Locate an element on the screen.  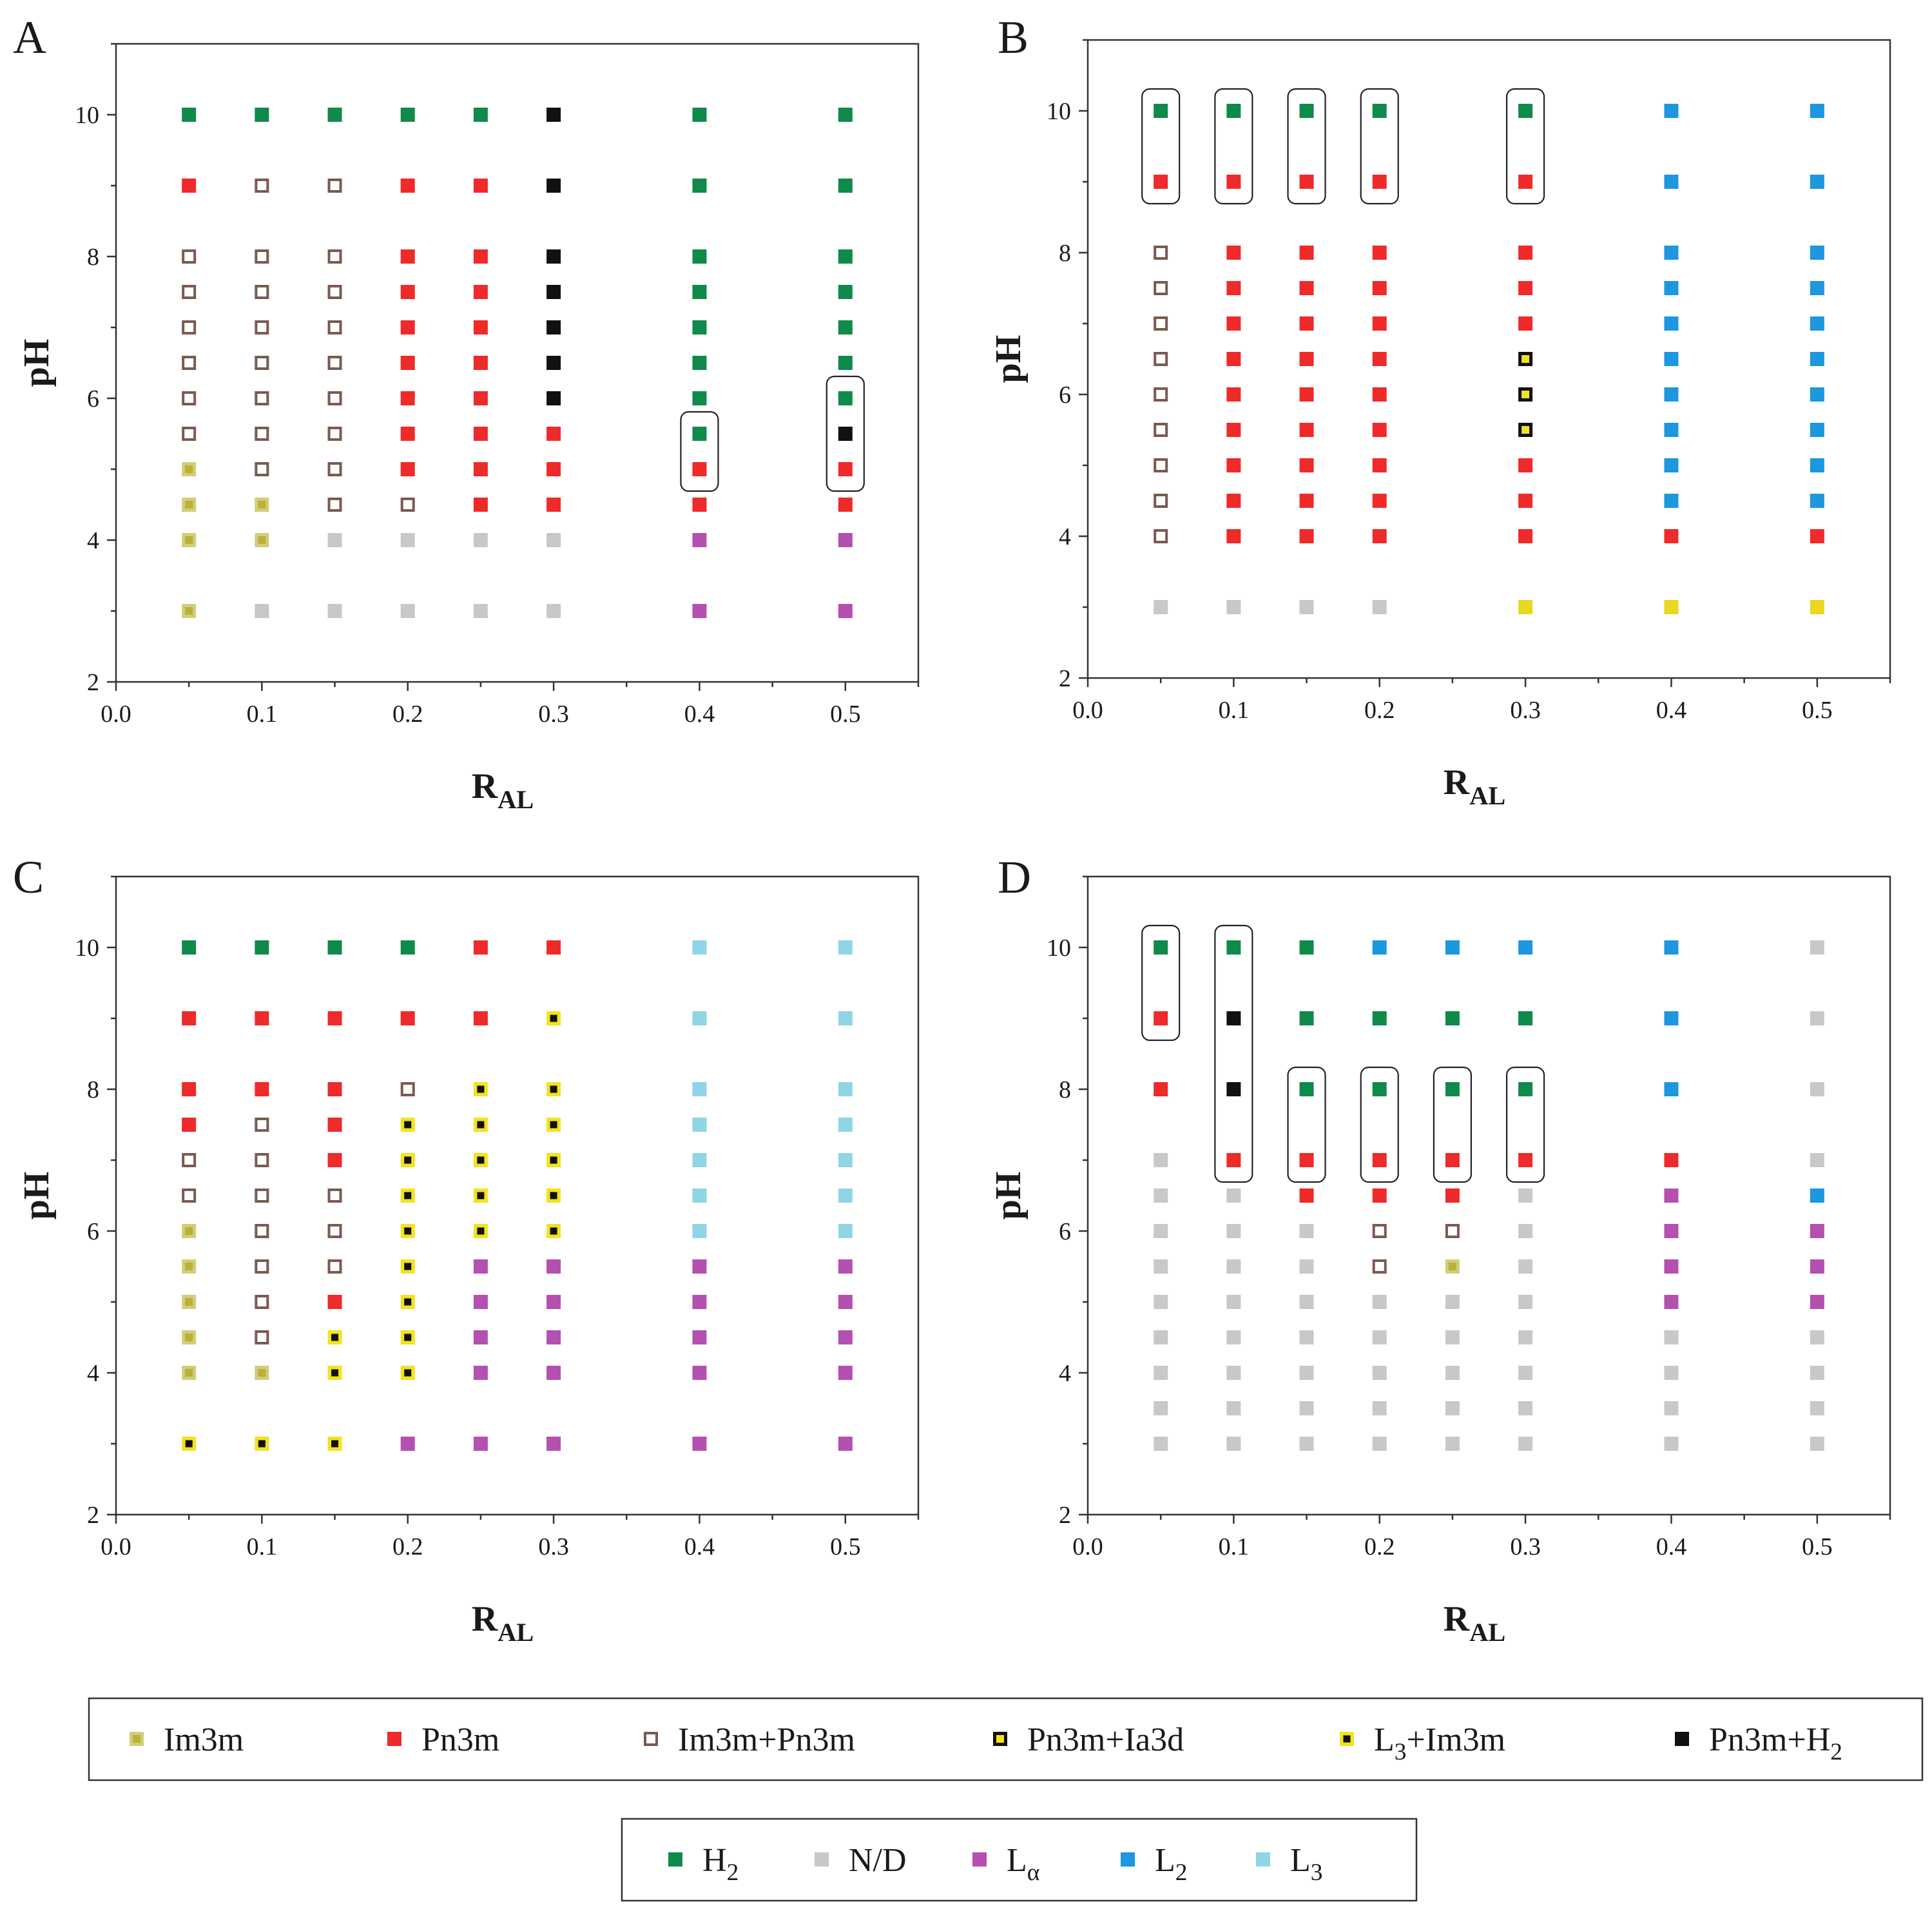
y-tick-label: 4 is located at coordinates (93, 540).